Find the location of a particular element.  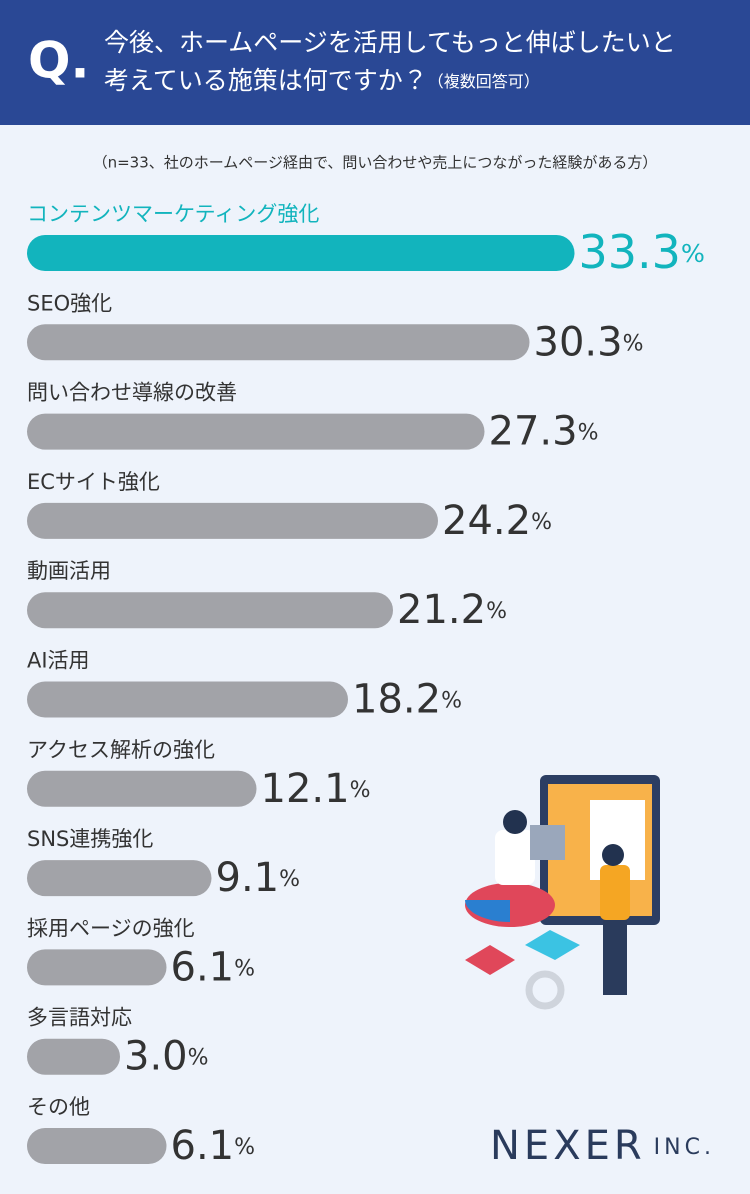

category-label: コンテンツマーケティング強化 is located at coordinates (173, 214).